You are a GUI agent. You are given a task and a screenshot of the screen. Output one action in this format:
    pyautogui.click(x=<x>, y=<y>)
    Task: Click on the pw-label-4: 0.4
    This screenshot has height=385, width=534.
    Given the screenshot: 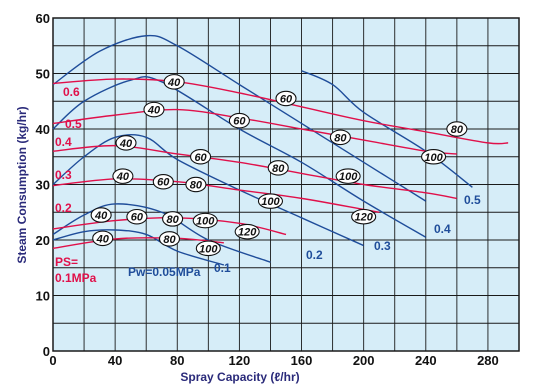 What is the action you would take?
    pyautogui.click(x=442, y=229)
    